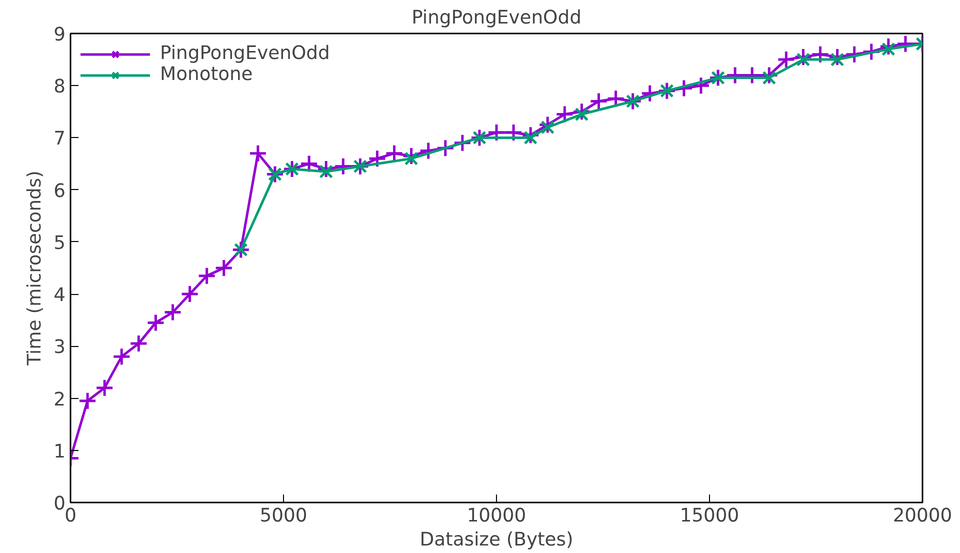 This screenshot has height=553, width=960. Describe the element at coordinates (206, 74) in the screenshot. I see `legend-label: Monotone` at that location.